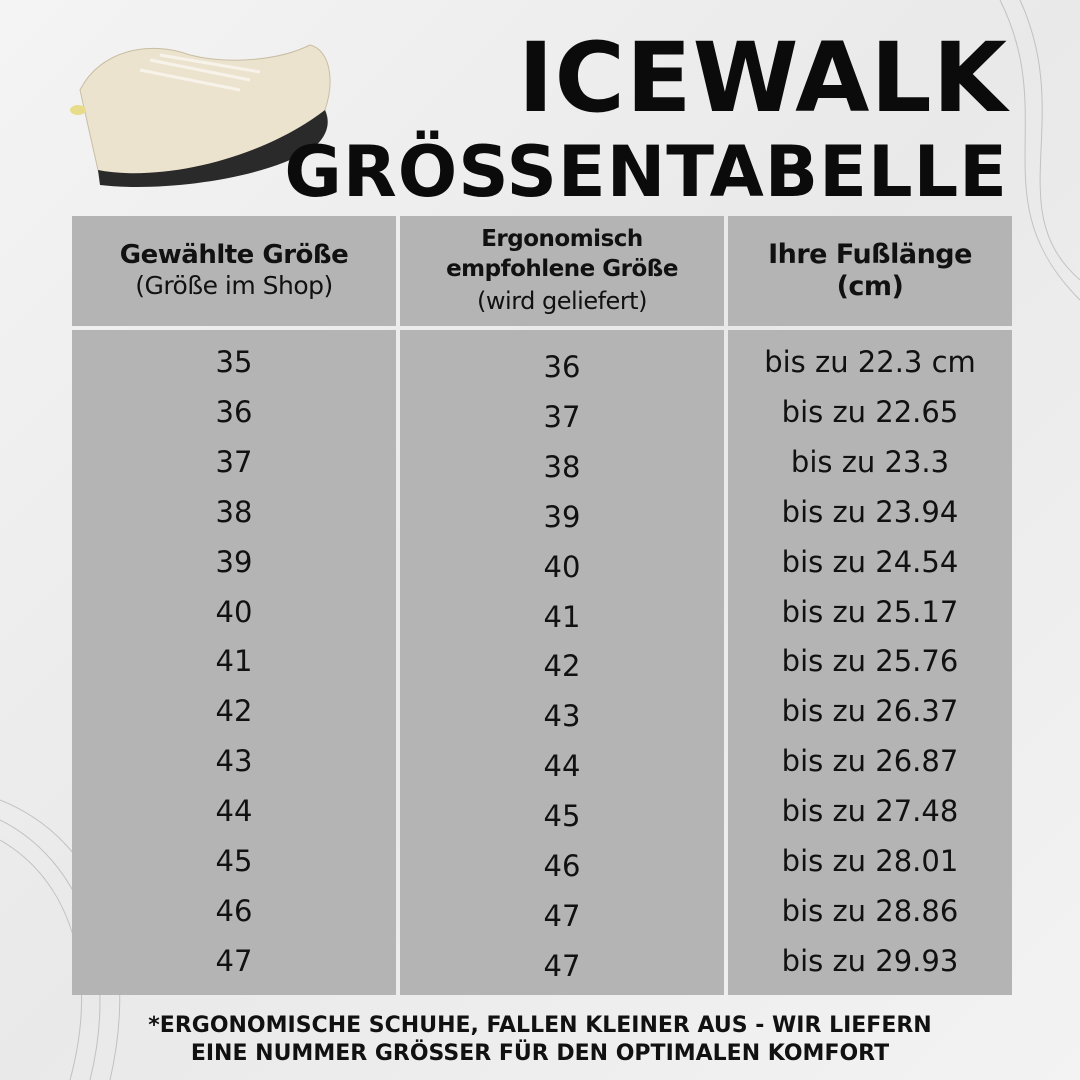 This screenshot has height=1080, width=1080. Describe the element at coordinates (870, 511) in the screenshot. I see `table-cell: bis zu 23.94` at that location.